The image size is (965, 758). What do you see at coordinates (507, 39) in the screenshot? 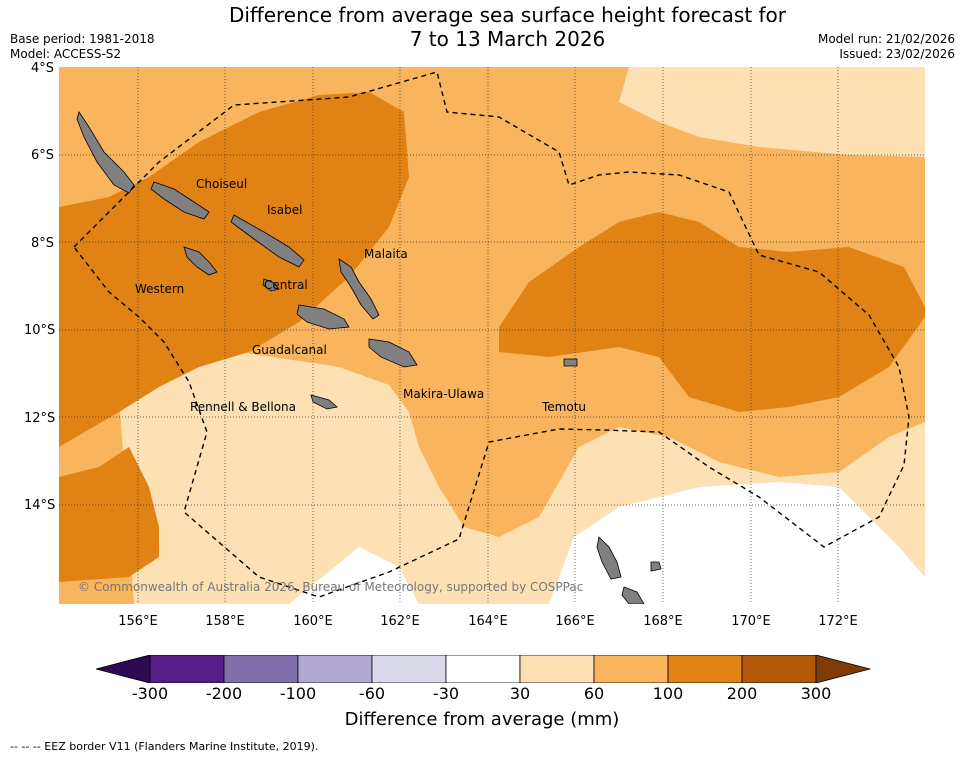
I see `title-line-2: 7 to 13 March 2026` at bounding box center [507, 39].